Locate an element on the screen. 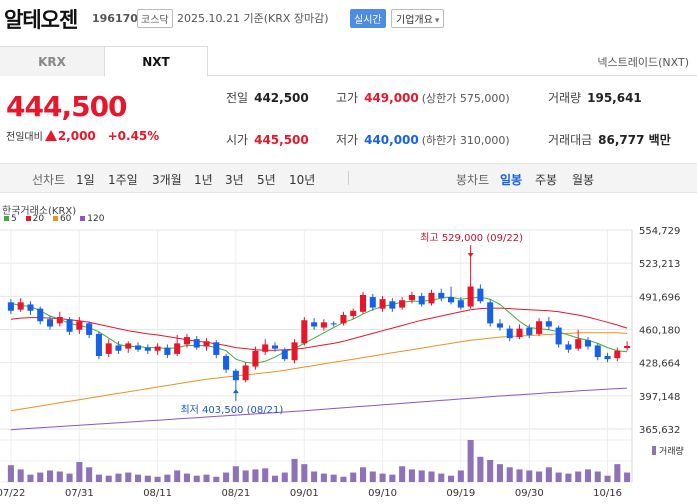  period-1w: 1주일 is located at coordinates (123, 180).